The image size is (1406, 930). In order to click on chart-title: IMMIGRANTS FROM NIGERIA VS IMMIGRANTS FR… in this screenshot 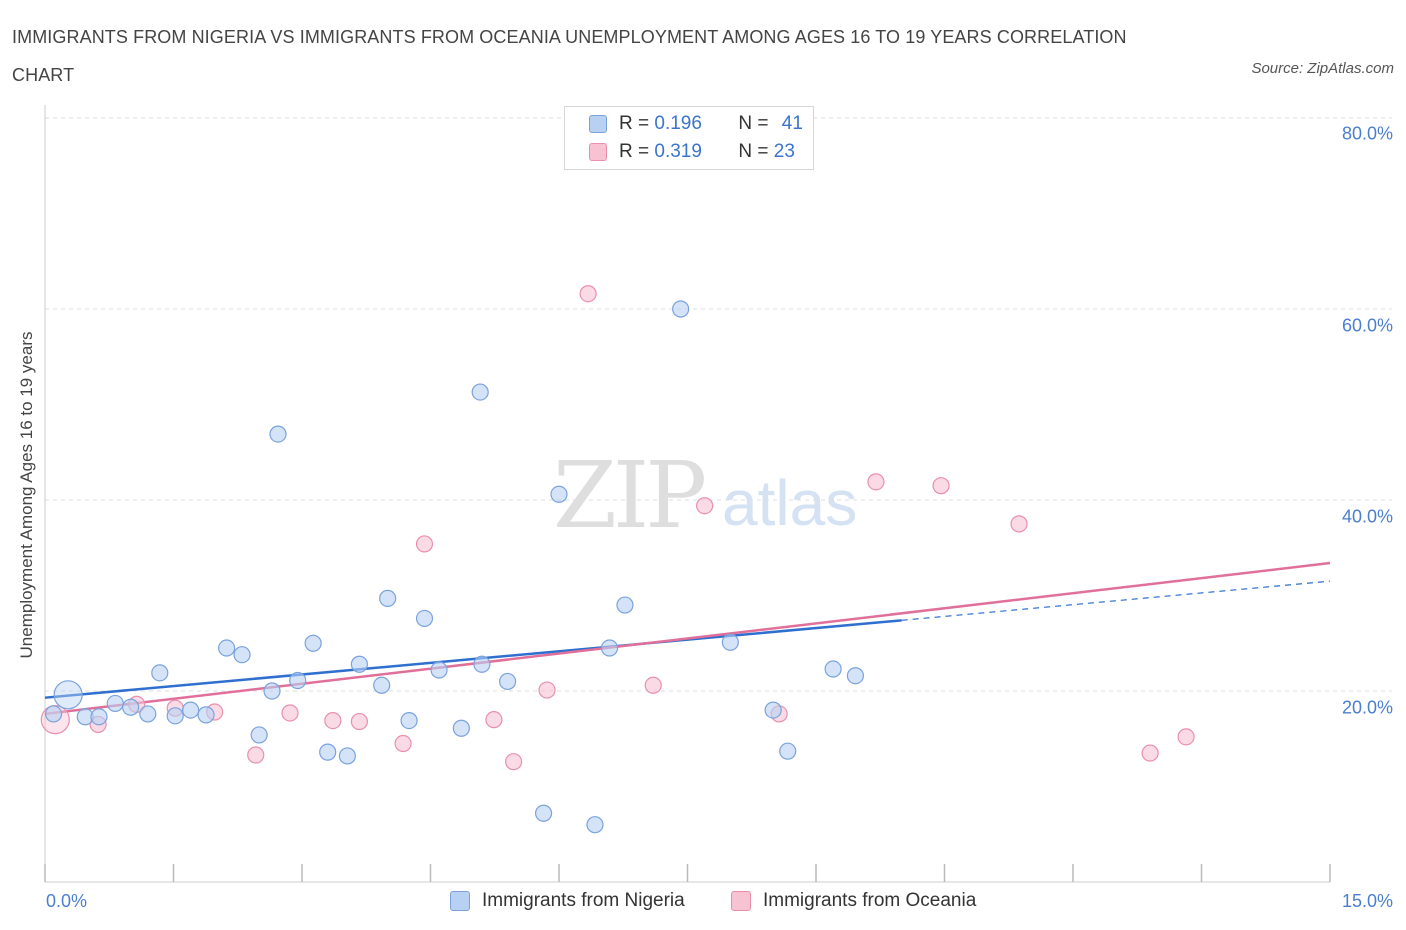, I will do `click(569, 56)`.